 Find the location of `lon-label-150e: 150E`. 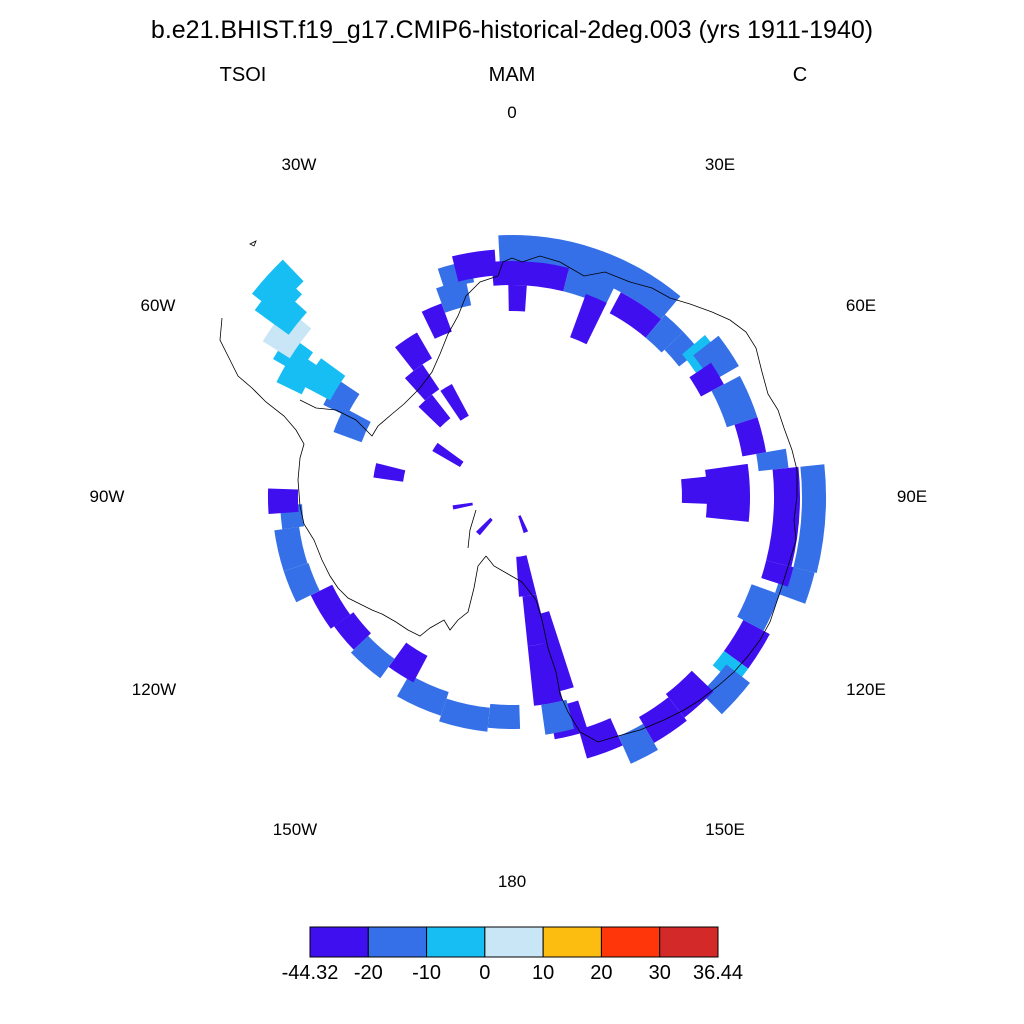

lon-label-150e: 150E is located at coordinates (725, 829).